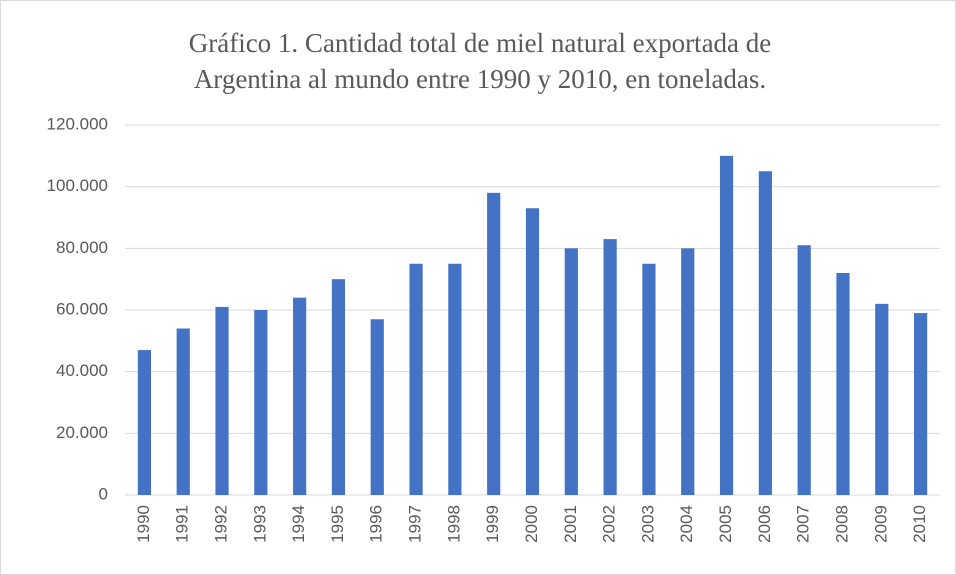  I want to click on x-tick-label: 2010, so click(919, 524).